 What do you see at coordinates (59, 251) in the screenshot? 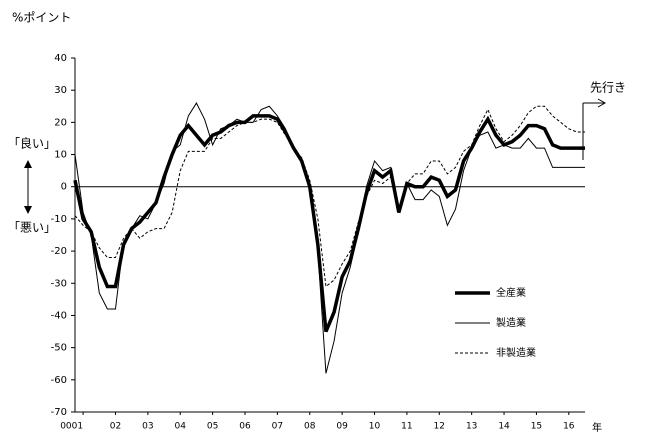
I see `y-tick-label: -20` at bounding box center [59, 251].